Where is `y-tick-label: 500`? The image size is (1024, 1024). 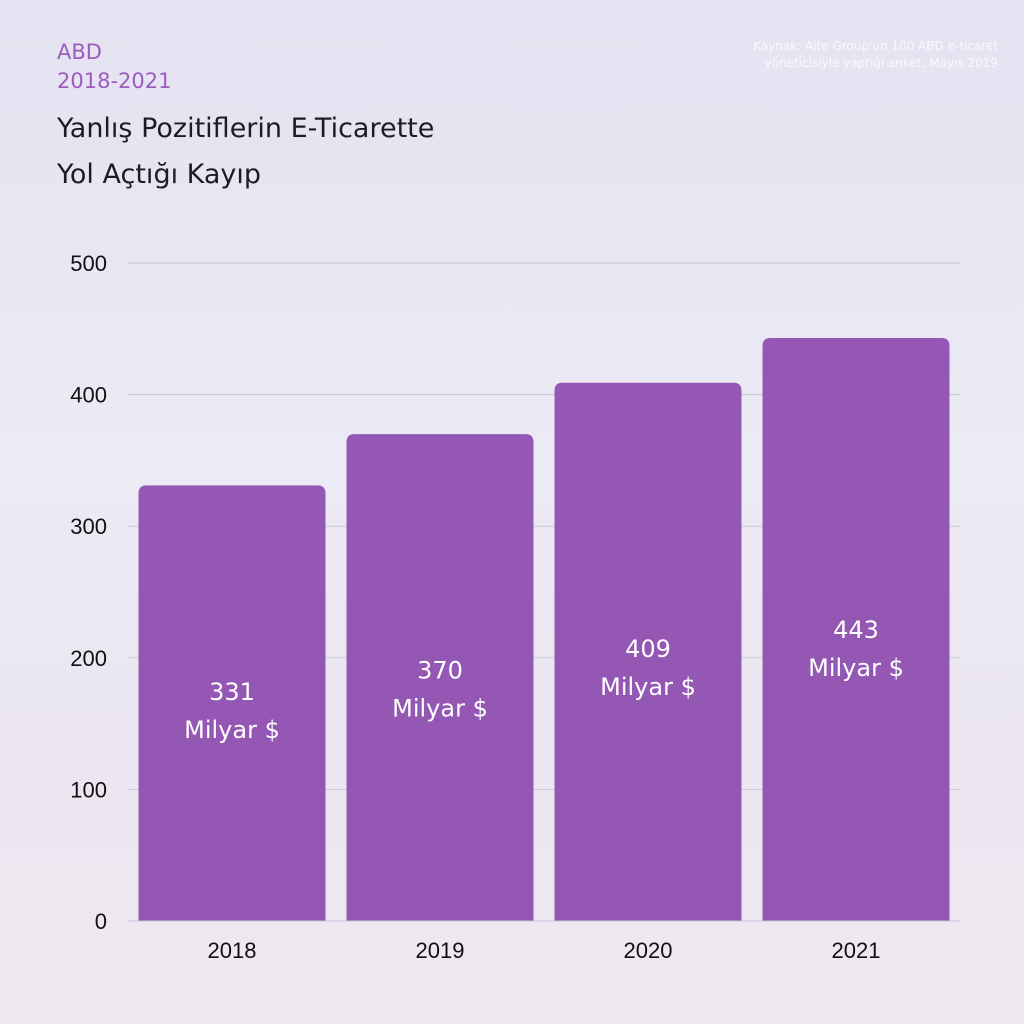 y-tick-label: 500 is located at coordinates (88, 263).